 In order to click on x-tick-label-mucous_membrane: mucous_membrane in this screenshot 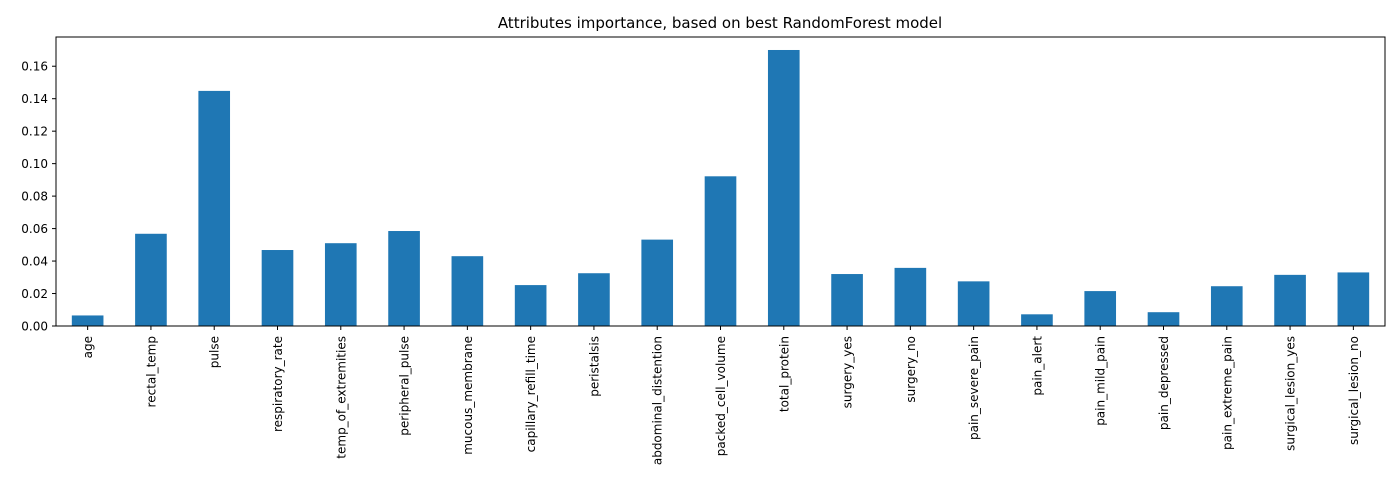, I will do `click(468, 395)`.